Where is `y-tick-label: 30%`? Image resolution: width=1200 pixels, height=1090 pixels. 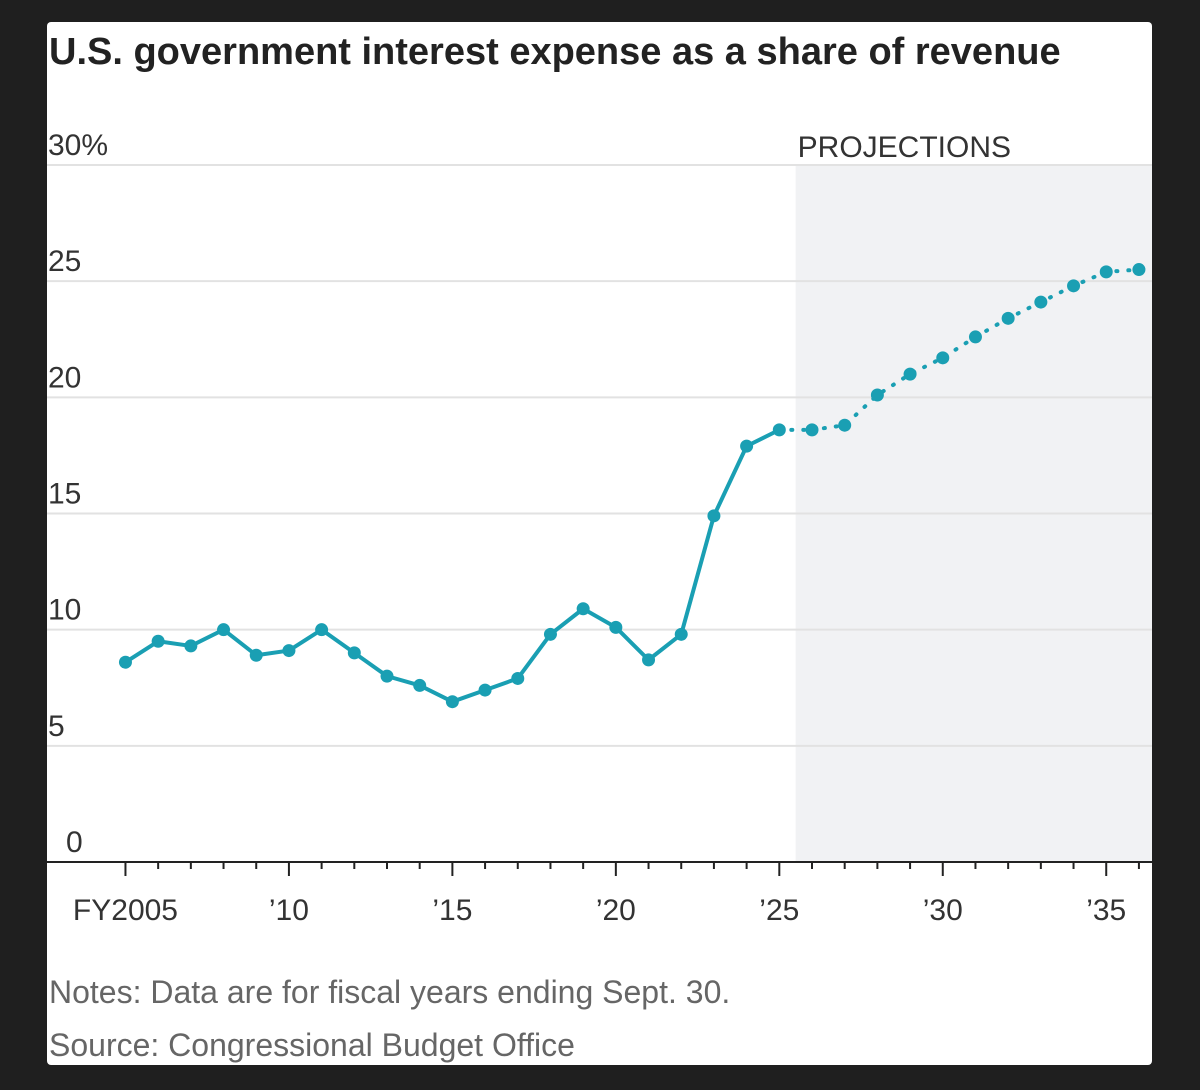
y-tick-label: 30% is located at coordinates (78, 145).